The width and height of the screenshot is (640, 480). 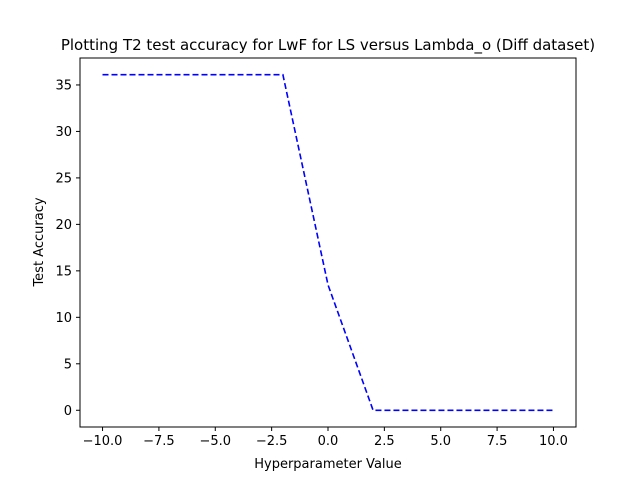 What do you see at coordinates (328, 464) in the screenshot?
I see `x-axis-label: Hyperparameter Value` at bounding box center [328, 464].